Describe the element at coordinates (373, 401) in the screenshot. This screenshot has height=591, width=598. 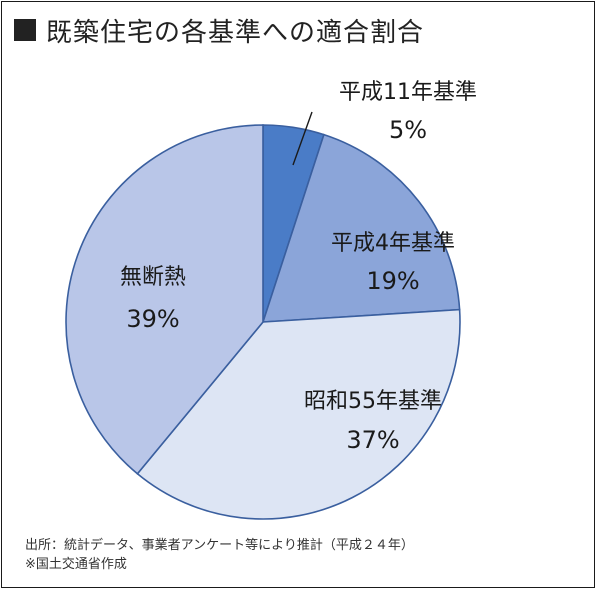
I see `slice-label: 昭和55年基準` at that location.